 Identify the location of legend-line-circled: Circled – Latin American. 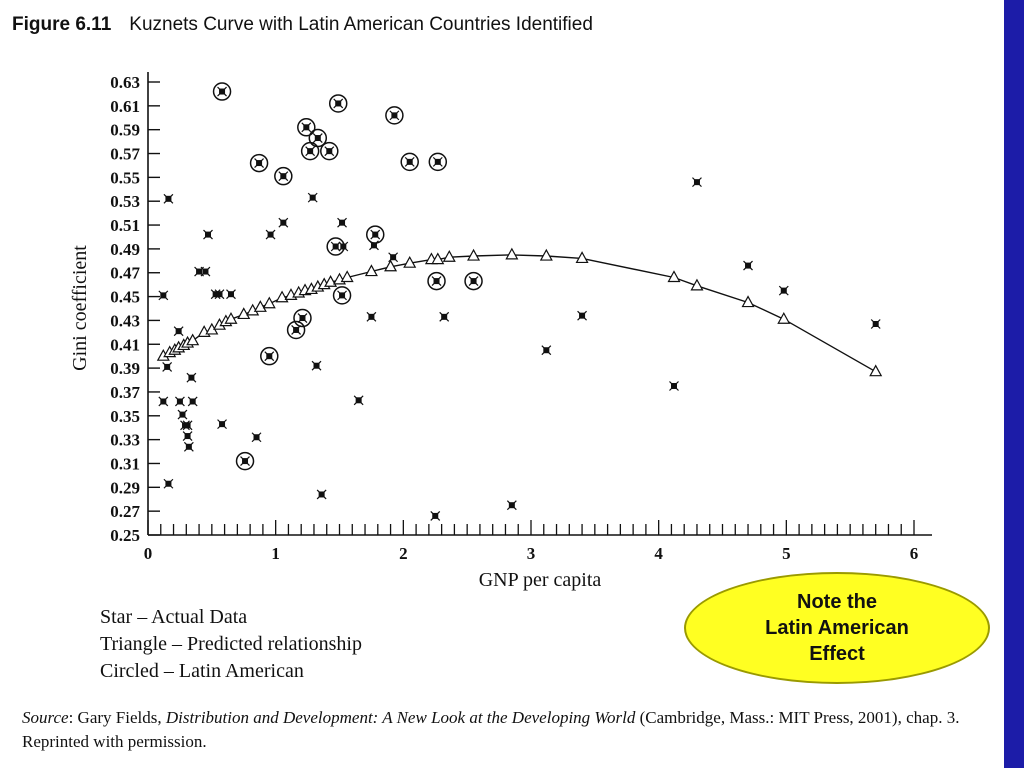
(202, 671).